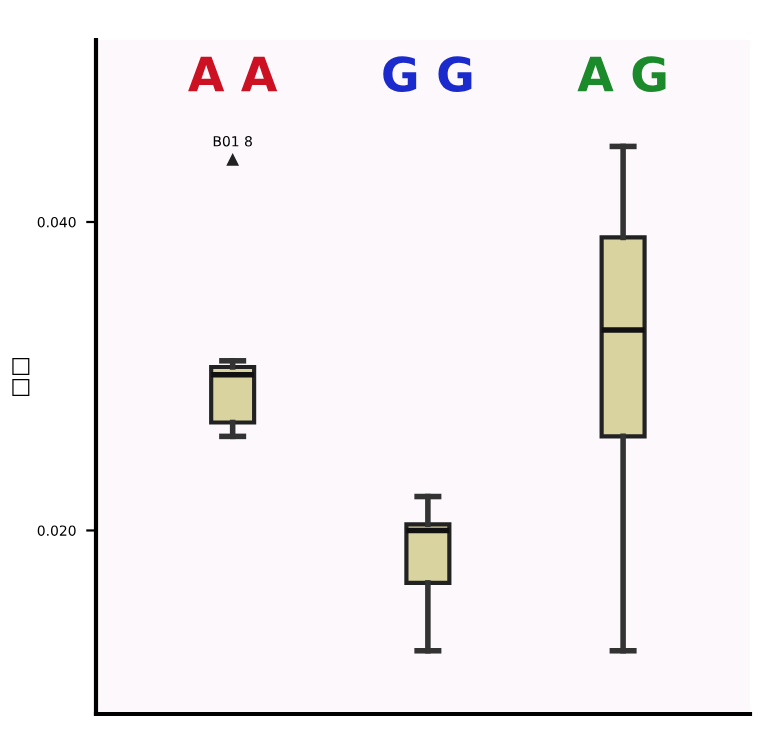  Describe the element at coordinates (621, 74) in the screenshot. I see `x-tick-label: A G` at that location.